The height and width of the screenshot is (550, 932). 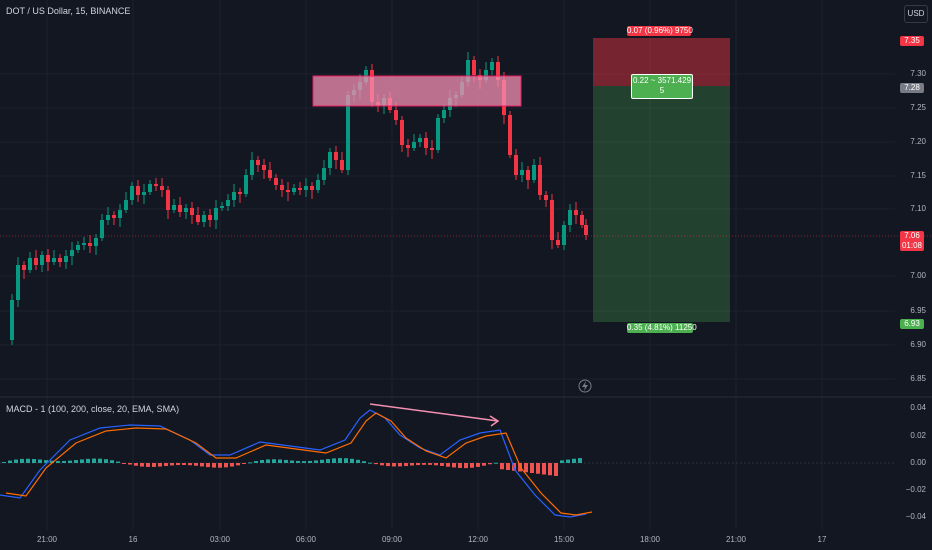 I want to click on macd-line, so click(x=293, y=463).